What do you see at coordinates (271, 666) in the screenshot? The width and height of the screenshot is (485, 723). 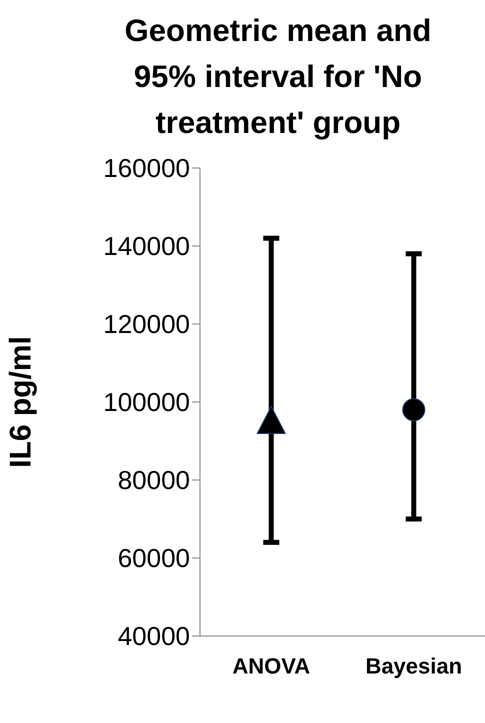 I see `x-tick-label: ANOVA` at bounding box center [271, 666].